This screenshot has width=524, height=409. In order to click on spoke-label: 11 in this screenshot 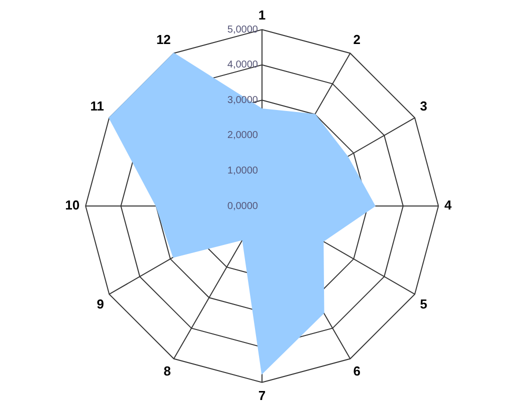, I will do `click(97, 106)`.